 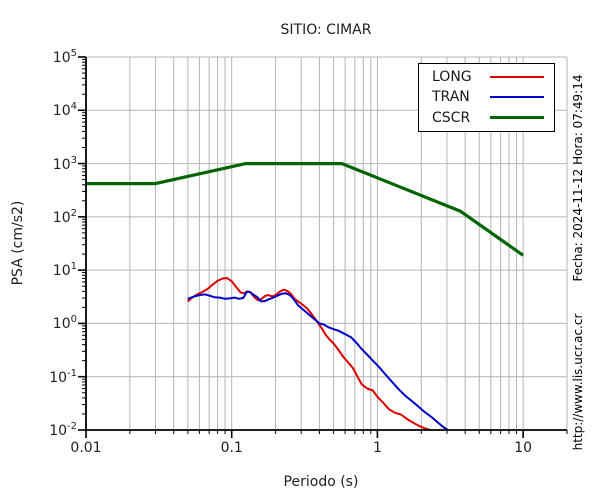 What do you see at coordinates (318, 360) in the screenshot?
I see `series-tran` at bounding box center [318, 360].